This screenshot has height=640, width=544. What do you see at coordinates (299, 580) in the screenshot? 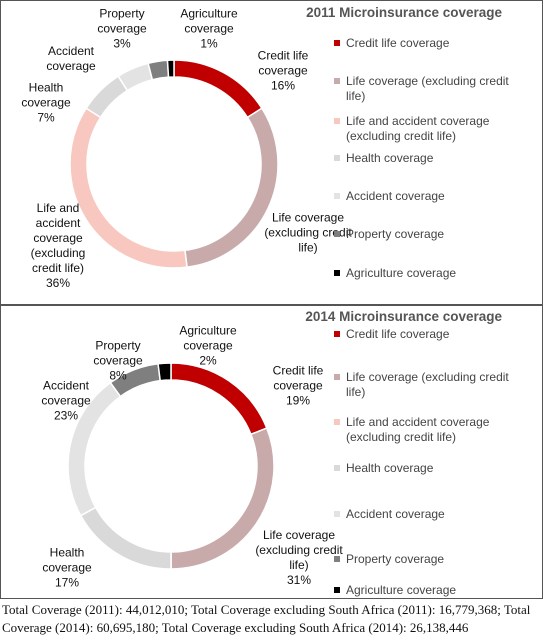
I see `slice-value: 31%` at bounding box center [299, 580].